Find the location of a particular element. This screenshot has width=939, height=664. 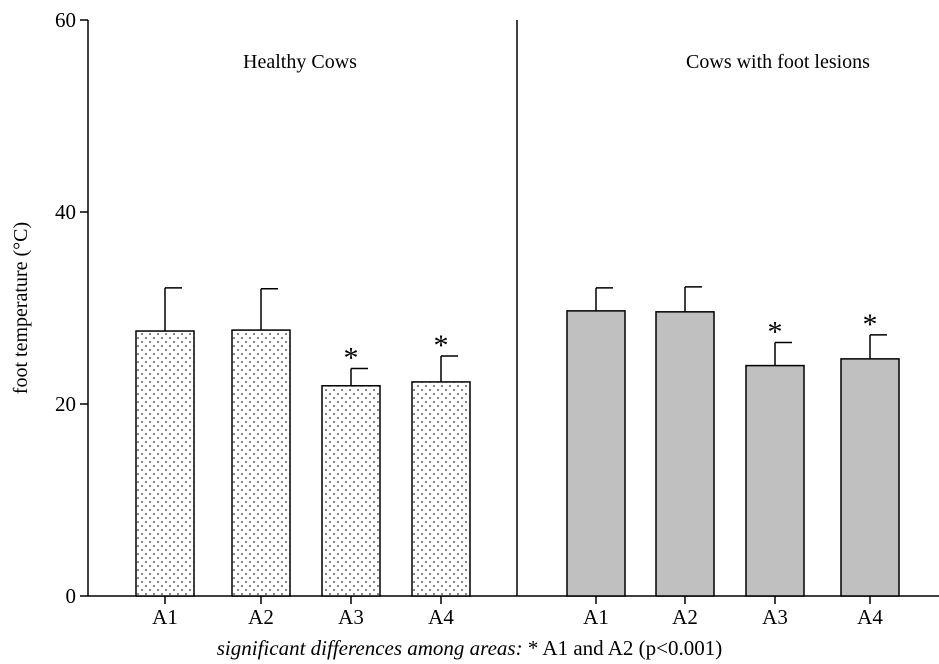

group-title: Healthy Cows is located at coordinates (300, 62).